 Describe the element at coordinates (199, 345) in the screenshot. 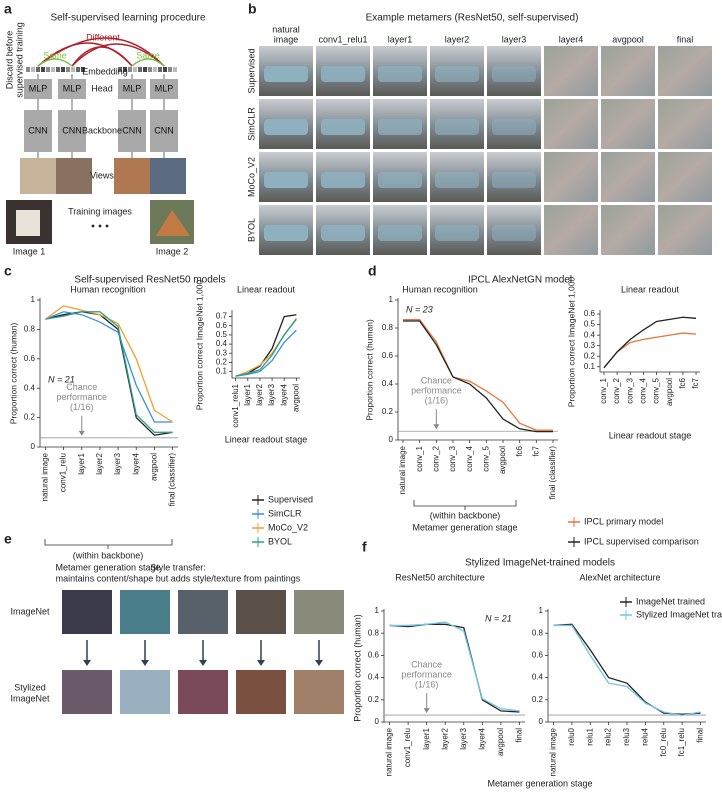

I see `y-axis-label: Proportion correct ImageNet 1,000` at that location.